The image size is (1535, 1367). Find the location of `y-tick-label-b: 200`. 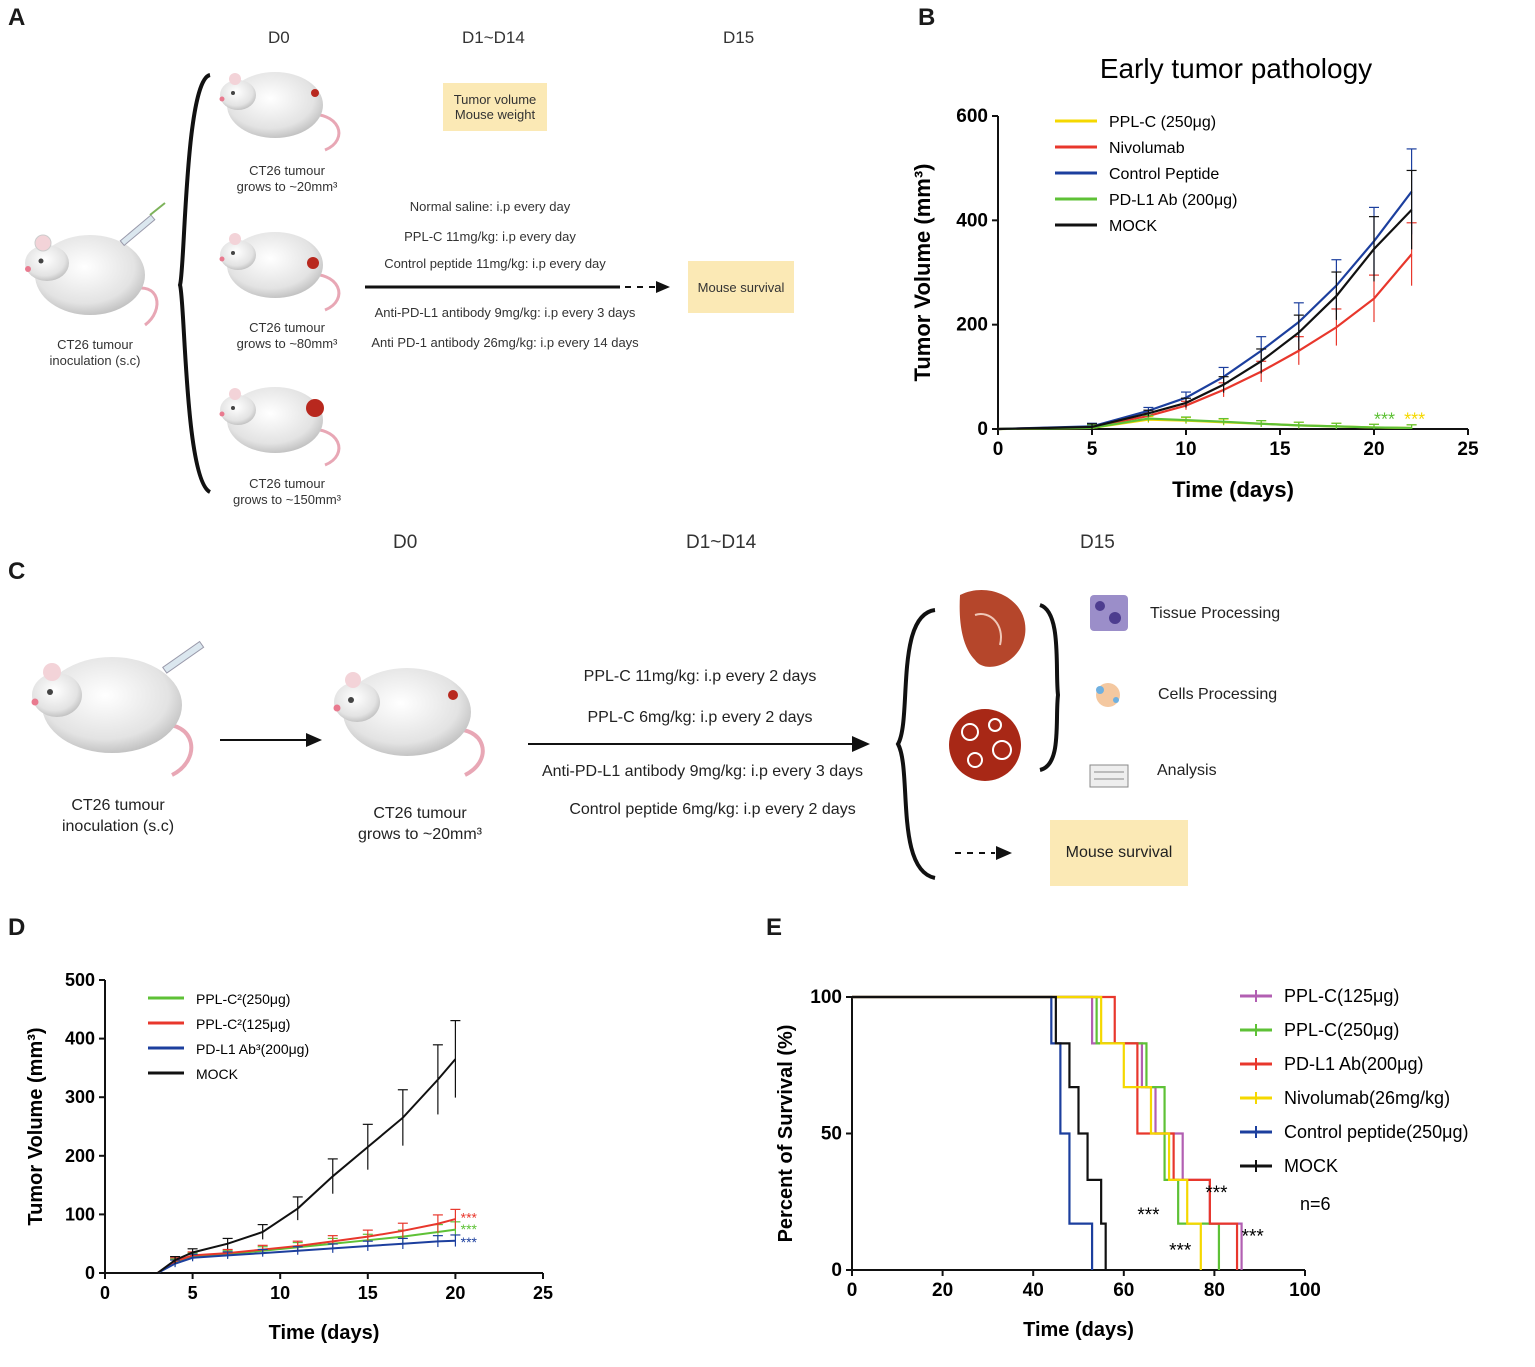

y-tick-label-b: 200 is located at coordinates (972, 325).